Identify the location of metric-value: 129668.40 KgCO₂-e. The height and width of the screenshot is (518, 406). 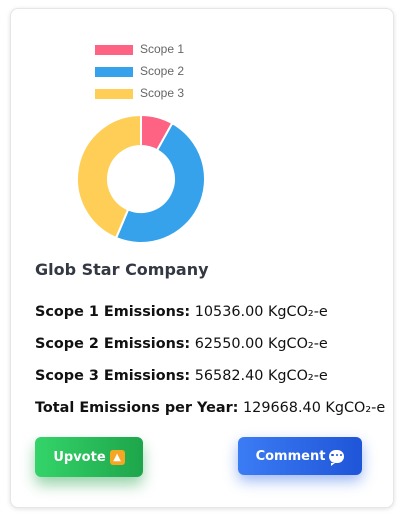
(314, 408).